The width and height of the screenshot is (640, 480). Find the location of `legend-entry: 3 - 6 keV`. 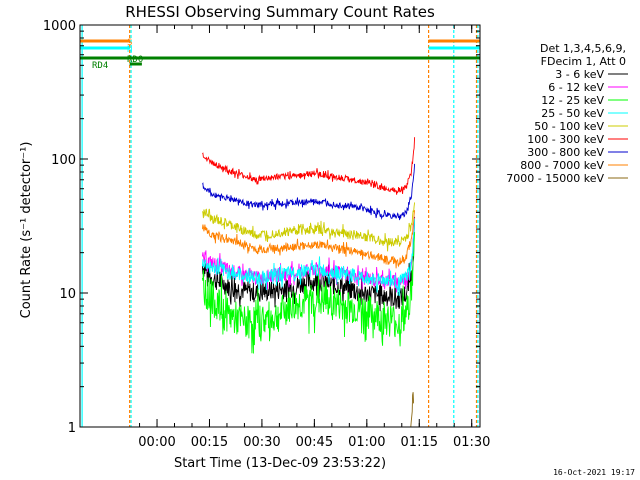

legend-entry: 3 - 6 keV is located at coordinates (579, 74).